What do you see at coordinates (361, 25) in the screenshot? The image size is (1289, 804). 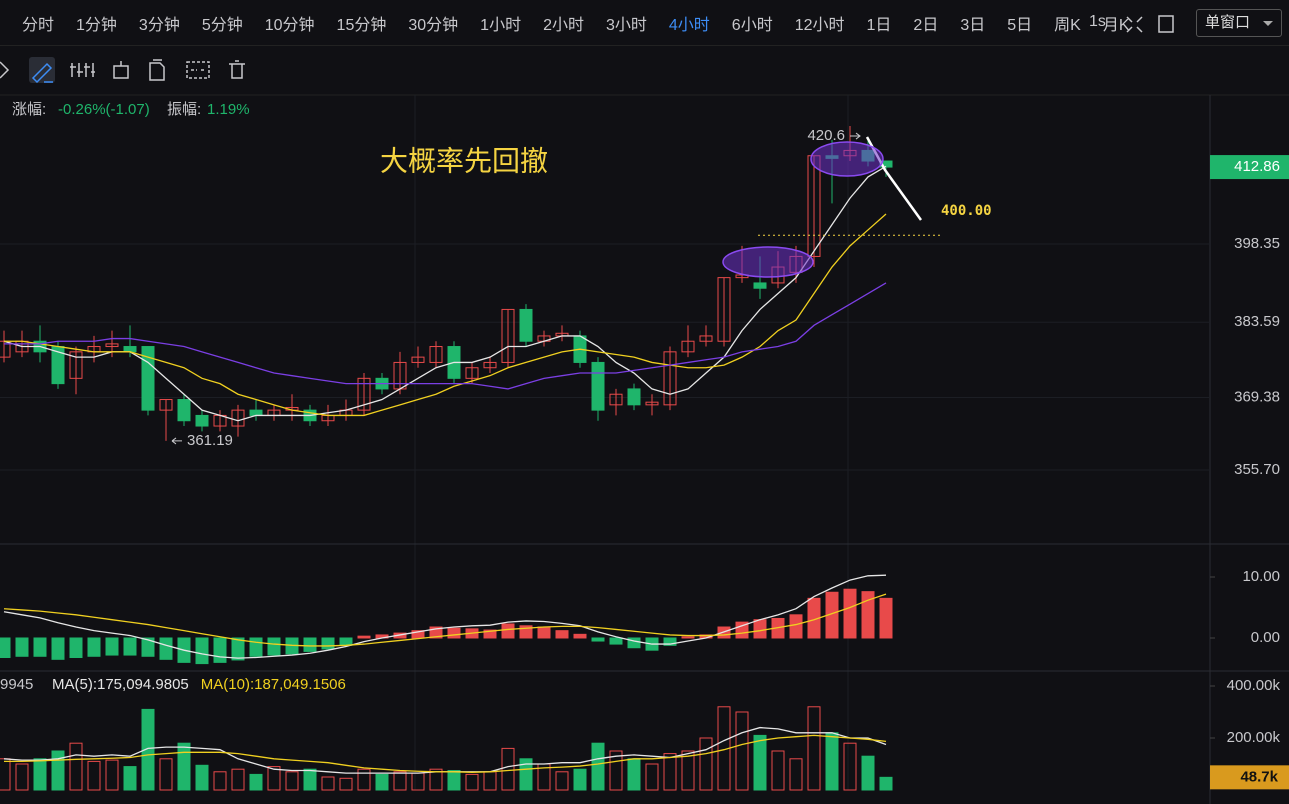 I see `interval: 15分钟` at bounding box center [361, 25].